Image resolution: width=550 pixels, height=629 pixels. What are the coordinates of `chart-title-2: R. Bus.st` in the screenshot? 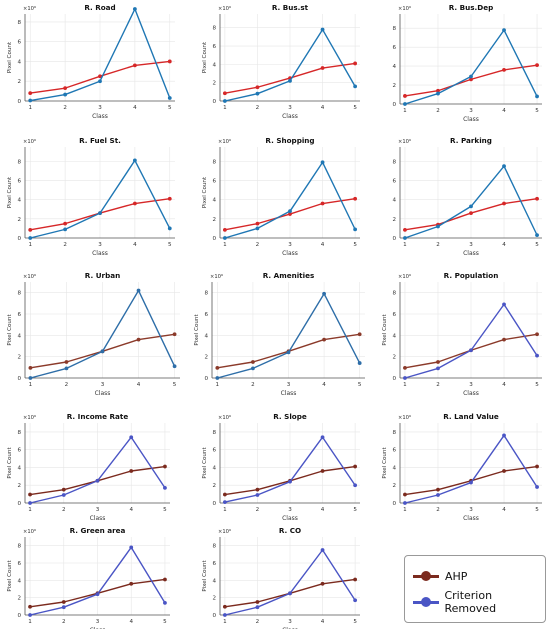 It's located at (290, 7).